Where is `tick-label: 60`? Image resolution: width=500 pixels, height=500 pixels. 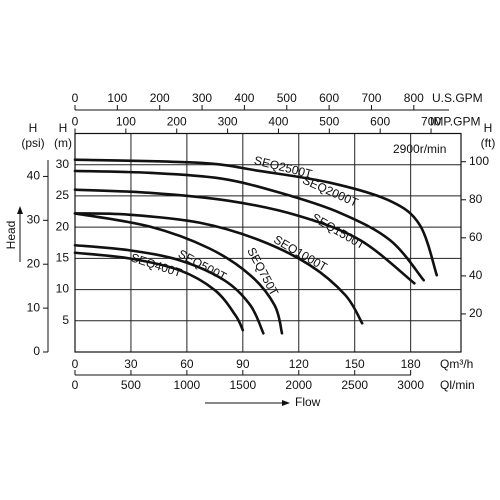
tick-label: 60 is located at coordinates (476, 237).